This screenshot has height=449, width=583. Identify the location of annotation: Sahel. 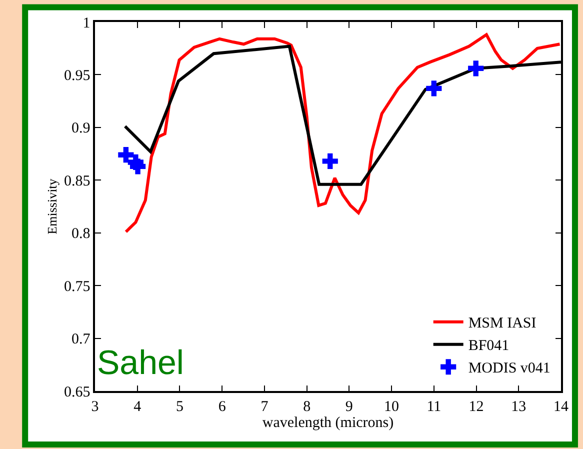
(140, 363).